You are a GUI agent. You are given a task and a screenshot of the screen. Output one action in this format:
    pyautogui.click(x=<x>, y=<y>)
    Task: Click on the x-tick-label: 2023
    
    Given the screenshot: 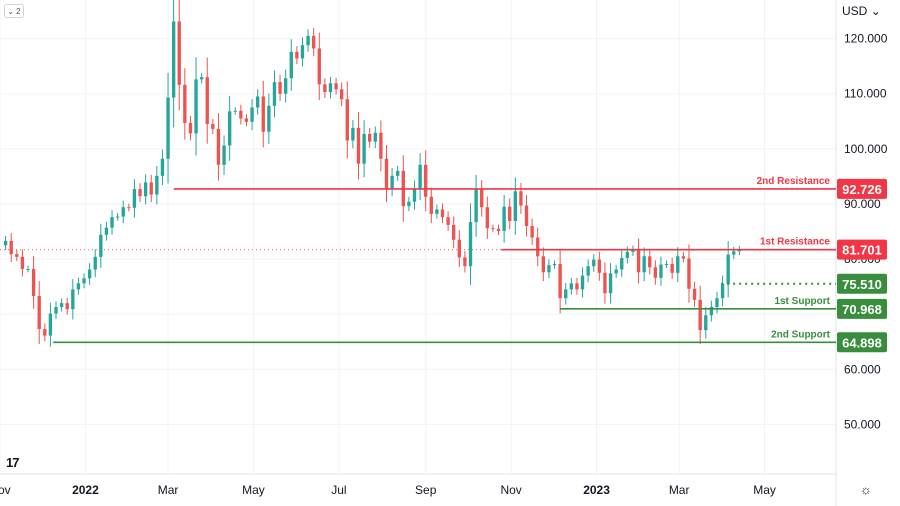 What is the action you would take?
    pyautogui.click(x=596, y=490)
    